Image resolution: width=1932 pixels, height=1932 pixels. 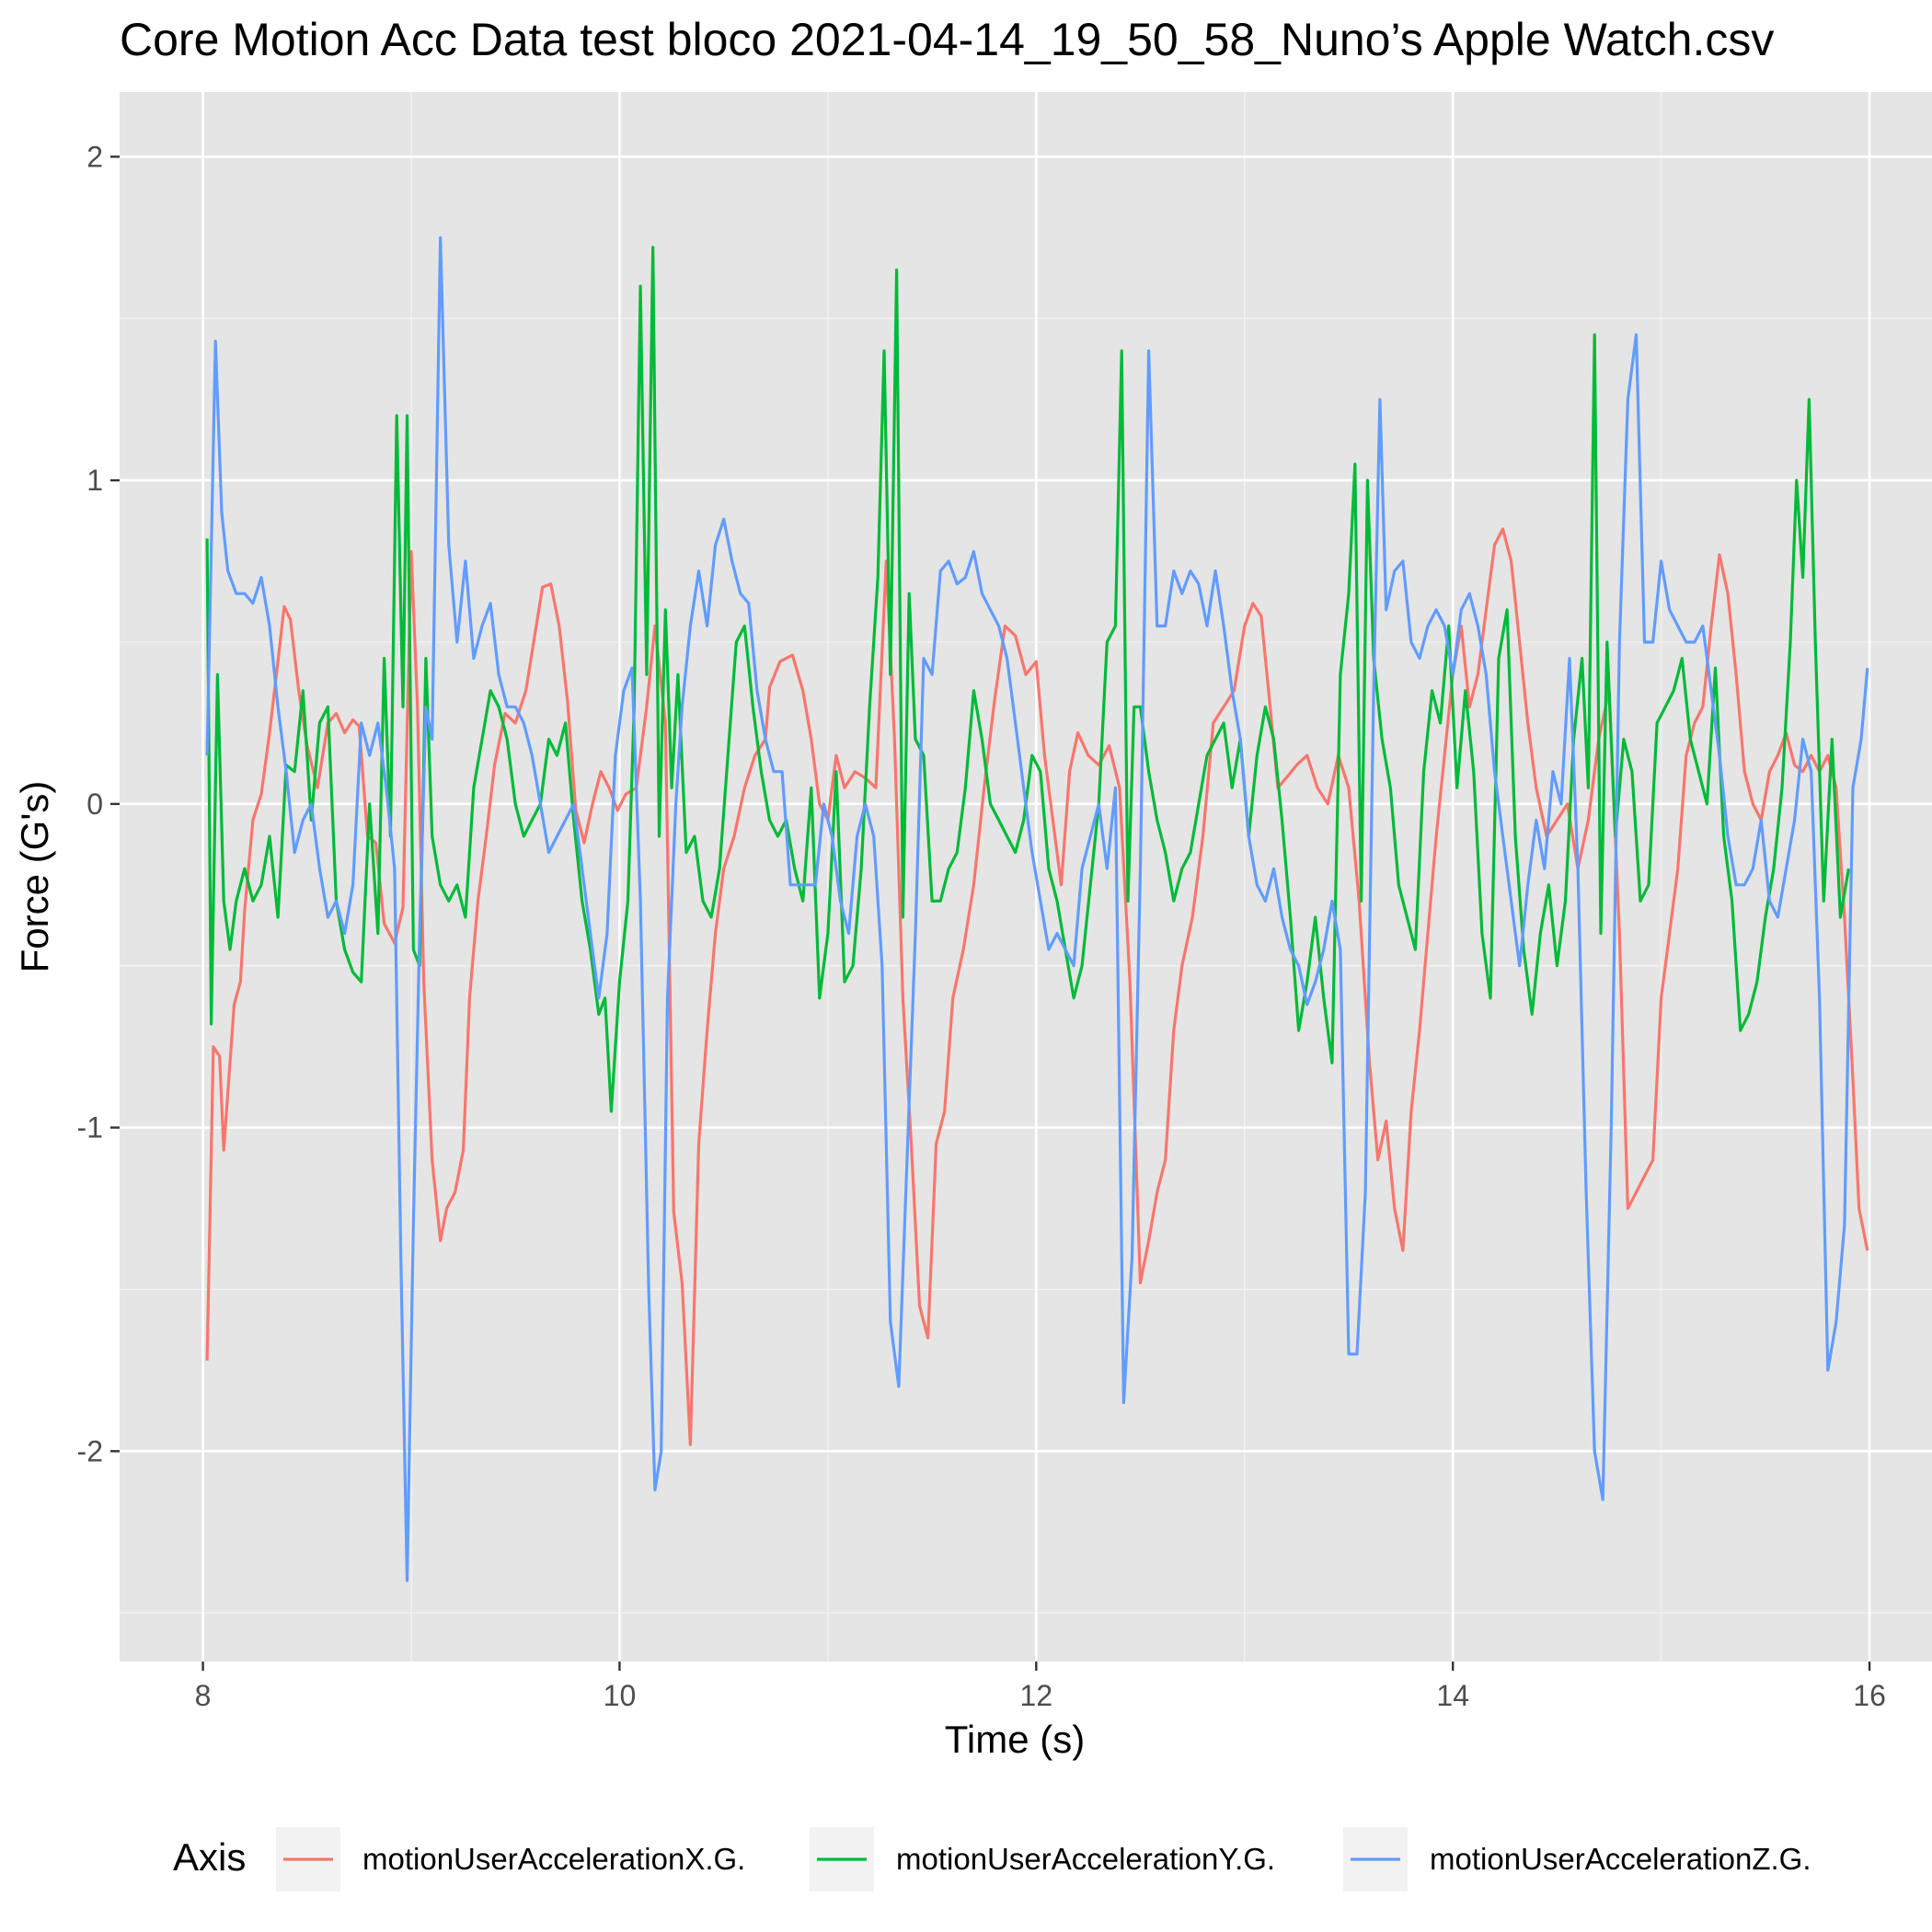 What do you see at coordinates (1015, 1739) in the screenshot?
I see `x-axis-title: Time (s)` at bounding box center [1015, 1739].